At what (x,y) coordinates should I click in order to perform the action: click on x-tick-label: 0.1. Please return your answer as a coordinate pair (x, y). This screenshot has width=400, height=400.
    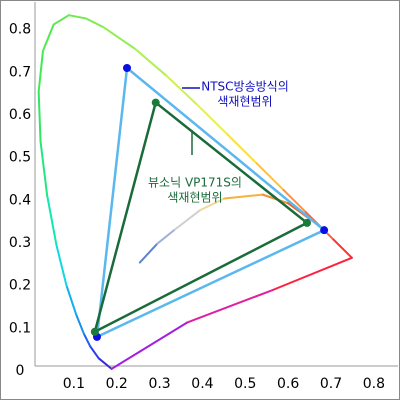
    Looking at the image, I should click on (74, 384).